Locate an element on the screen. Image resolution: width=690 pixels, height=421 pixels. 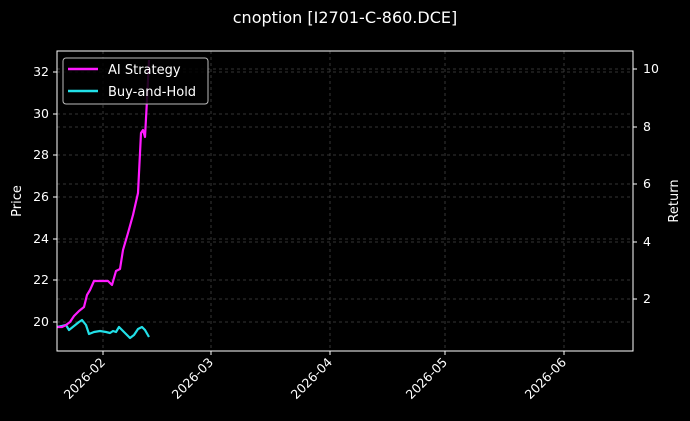
series-buy-and-hold-line is located at coordinates (103, 329).